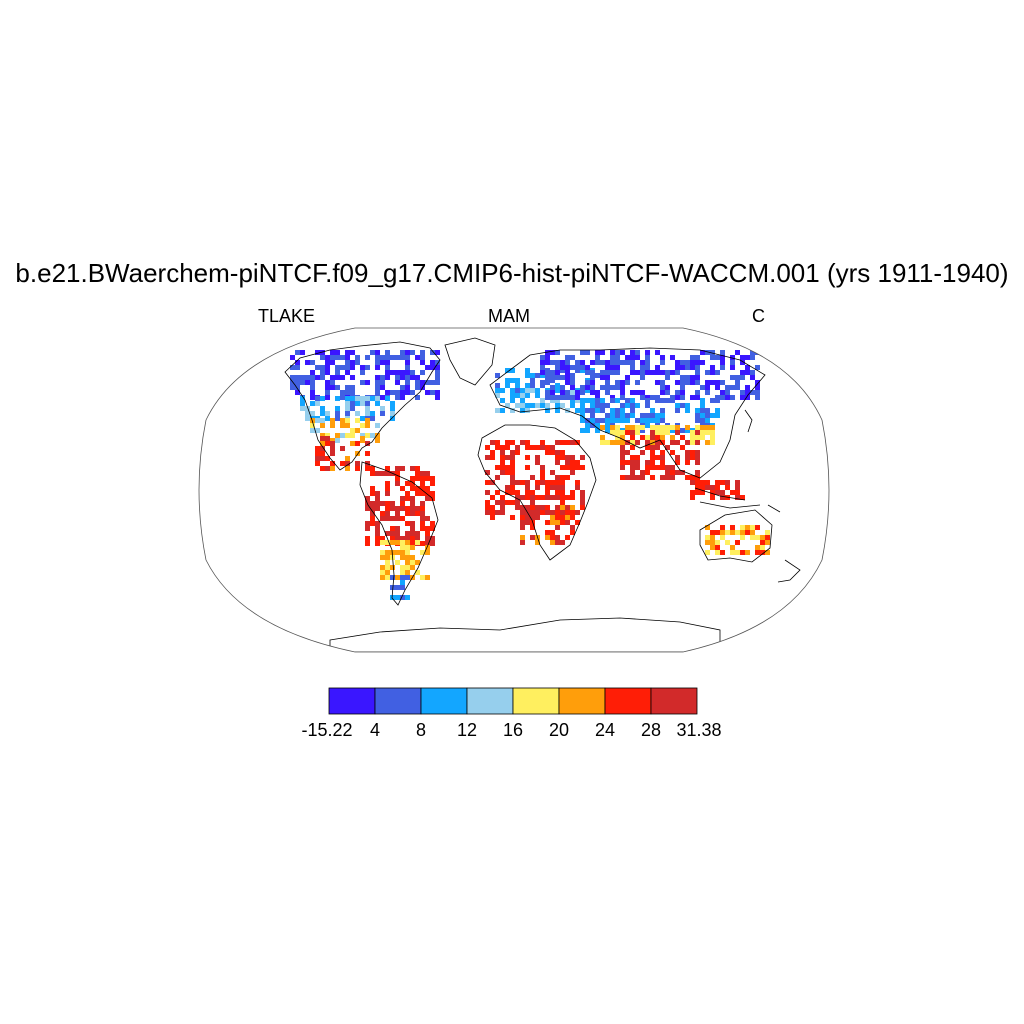  I want to click on colorbar-box, so click(398, 701).